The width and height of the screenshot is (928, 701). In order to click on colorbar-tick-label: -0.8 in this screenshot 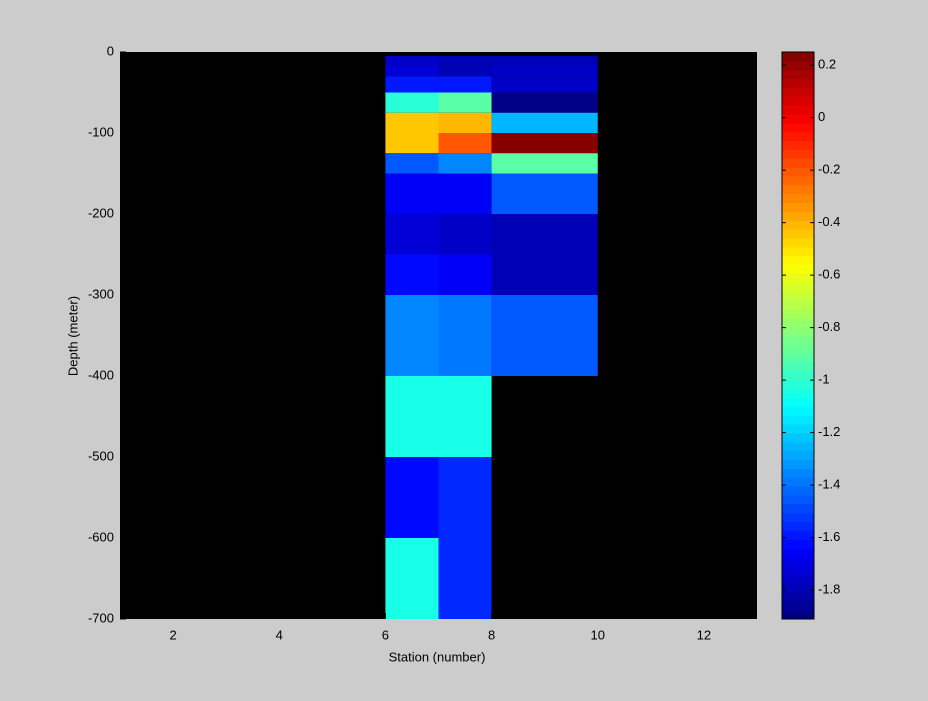, I will do `click(829, 326)`.